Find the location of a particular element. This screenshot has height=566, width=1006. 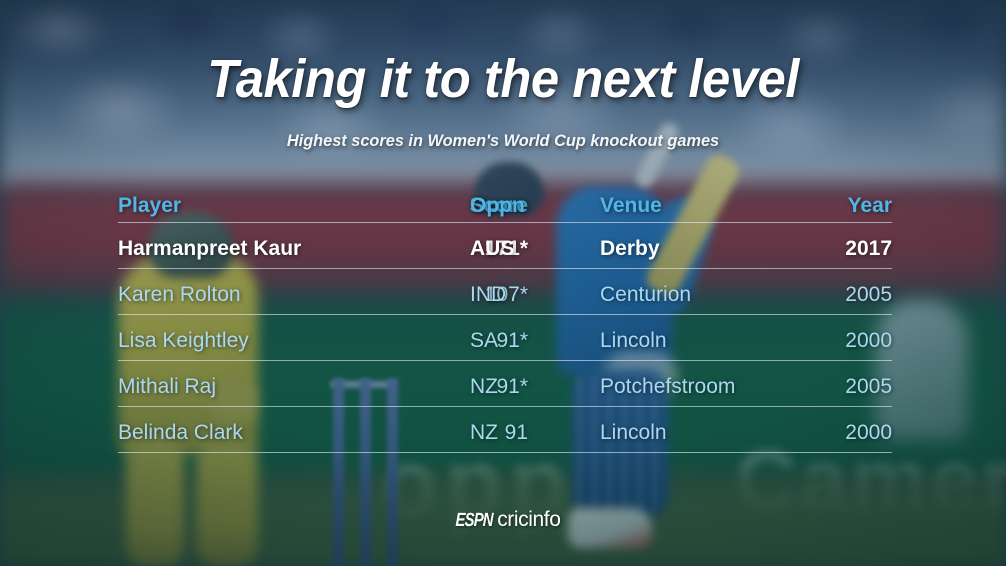

cell-player: Mithali Raj is located at coordinates (167, 386).